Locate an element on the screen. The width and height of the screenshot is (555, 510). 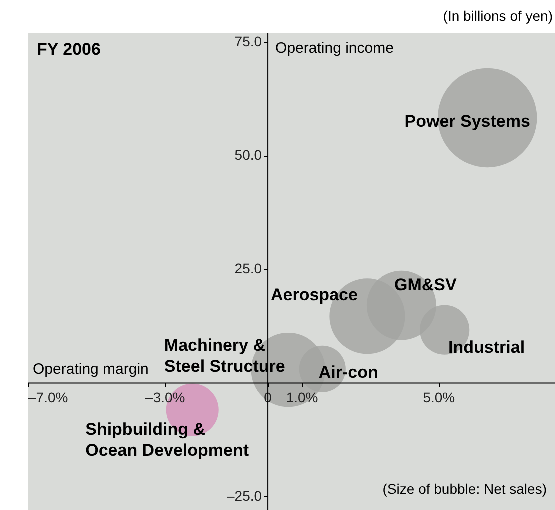
series-label: Power Systems is located at coordinates (467, 121).